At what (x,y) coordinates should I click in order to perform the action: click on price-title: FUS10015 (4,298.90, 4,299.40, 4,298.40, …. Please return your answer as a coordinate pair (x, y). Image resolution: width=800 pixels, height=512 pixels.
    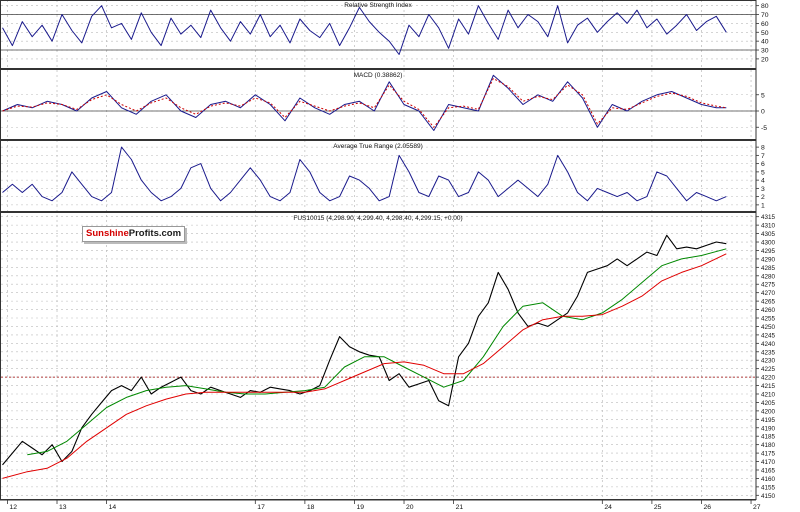
    Looking at the image, I should click on (377, 218).